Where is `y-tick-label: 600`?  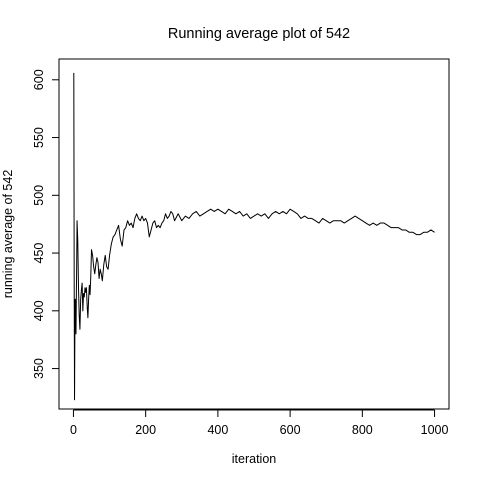 y-tick-label: 600 is located at coordinates (39, 79).